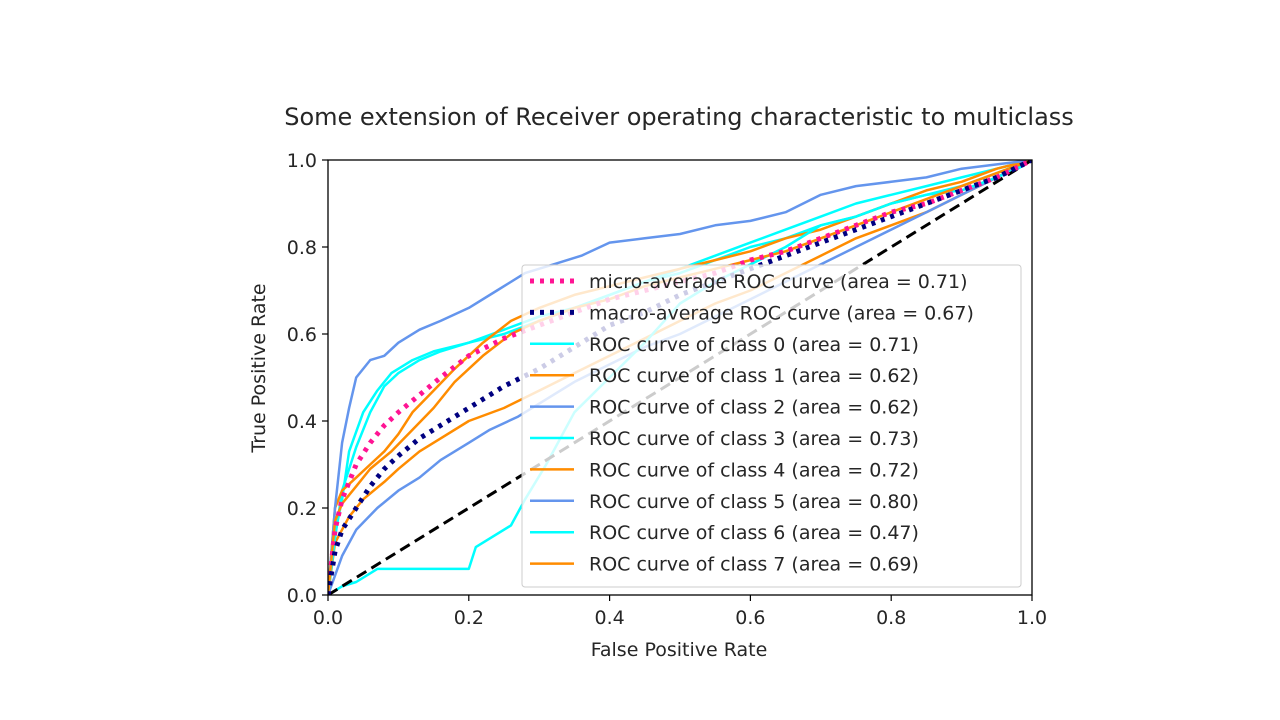 Image resolution: width=1280 pixels, height=720 pixels. Describe the element at coordinates (891, 618) in the screenshot. I see `x-tick-label: 0.8` at that location.